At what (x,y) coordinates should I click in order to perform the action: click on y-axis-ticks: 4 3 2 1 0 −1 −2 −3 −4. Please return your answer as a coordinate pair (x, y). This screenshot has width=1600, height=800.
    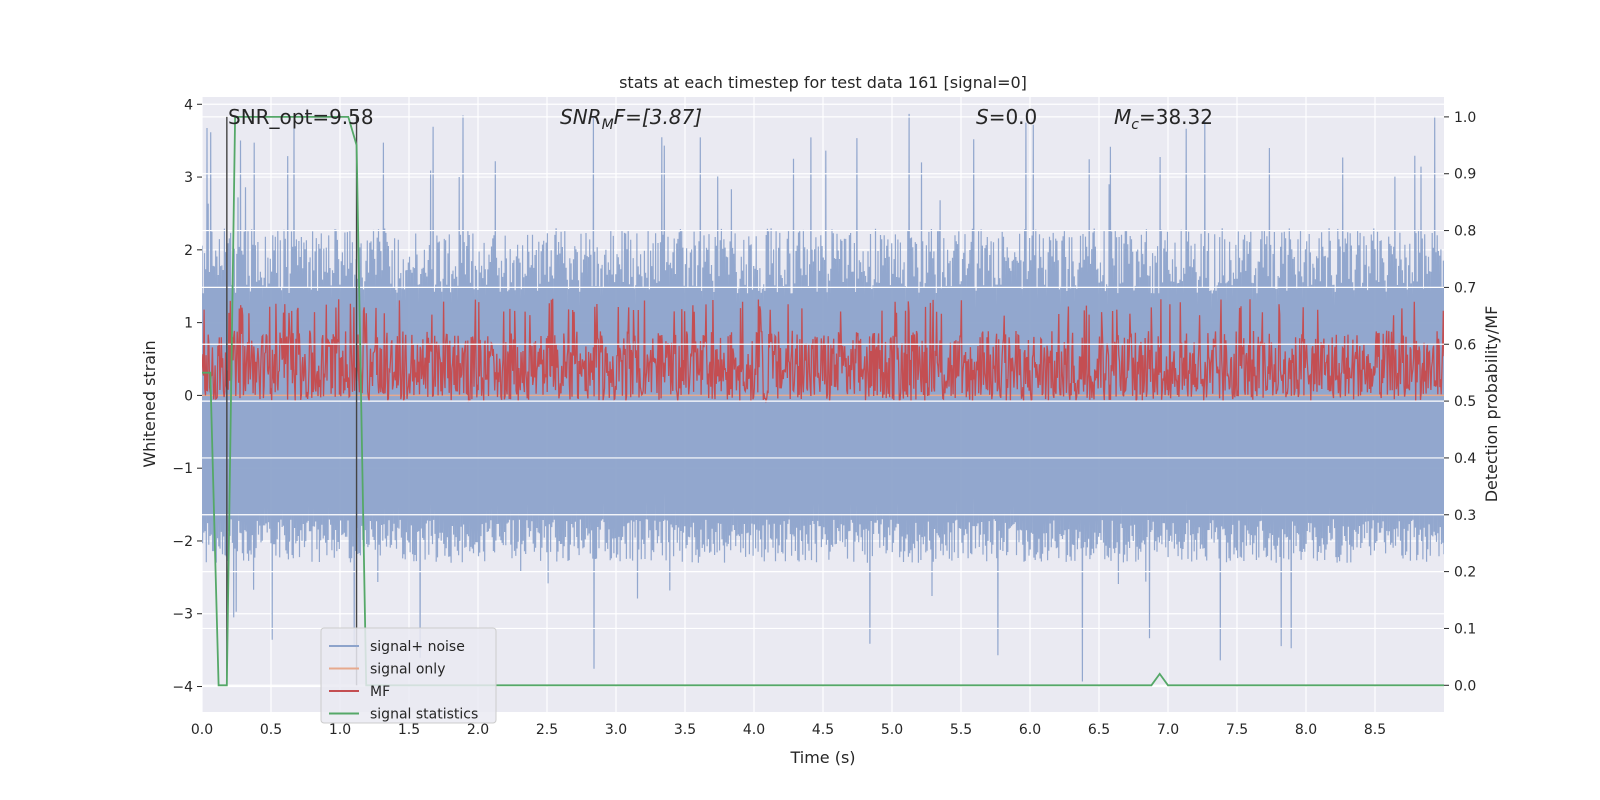
    Looking at the image, I should click on (187, 396).